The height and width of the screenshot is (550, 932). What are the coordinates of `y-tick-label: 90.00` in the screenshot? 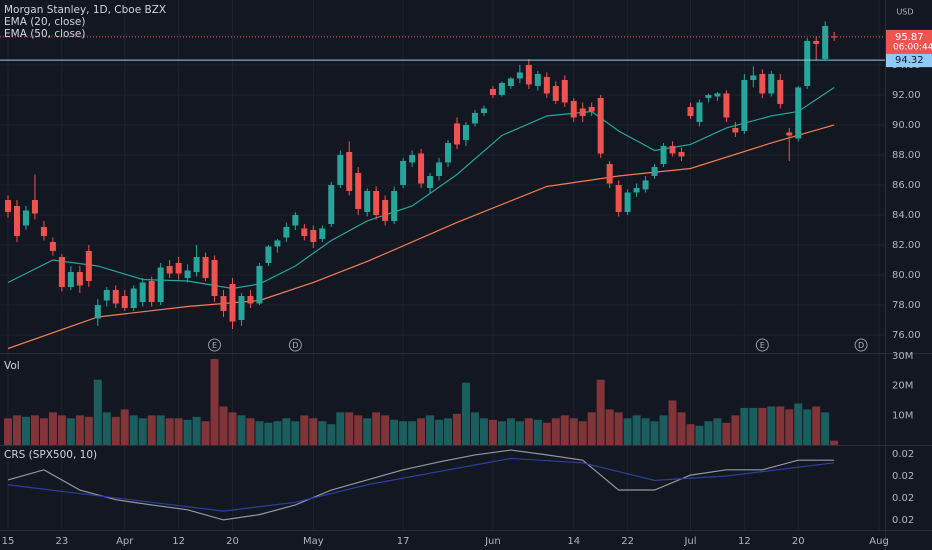 It's located at (906, 125).